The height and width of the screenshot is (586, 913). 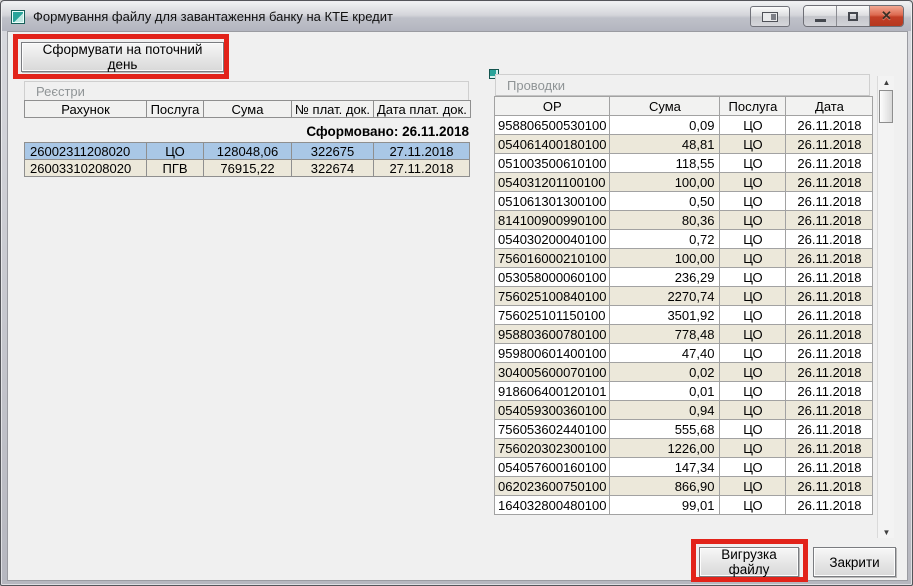 What do you see at coordinates (886, 106) in the screenshot?
I see `scrollbar-thumb` at bounding box center [886, 106].